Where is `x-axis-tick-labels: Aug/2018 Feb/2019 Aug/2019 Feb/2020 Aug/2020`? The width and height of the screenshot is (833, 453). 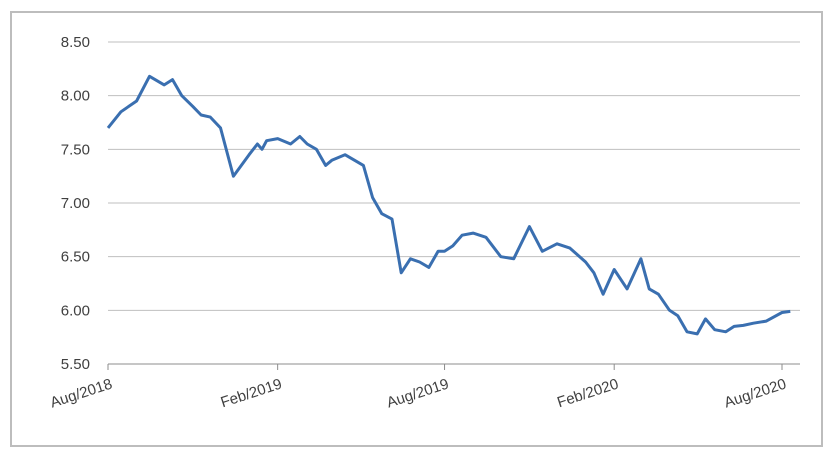
x-axis-tick-labels: Aug/2018 Feb/2019 Aug/2019 Feb/2020 Aug/2020 is located at coordinates (418, 394).